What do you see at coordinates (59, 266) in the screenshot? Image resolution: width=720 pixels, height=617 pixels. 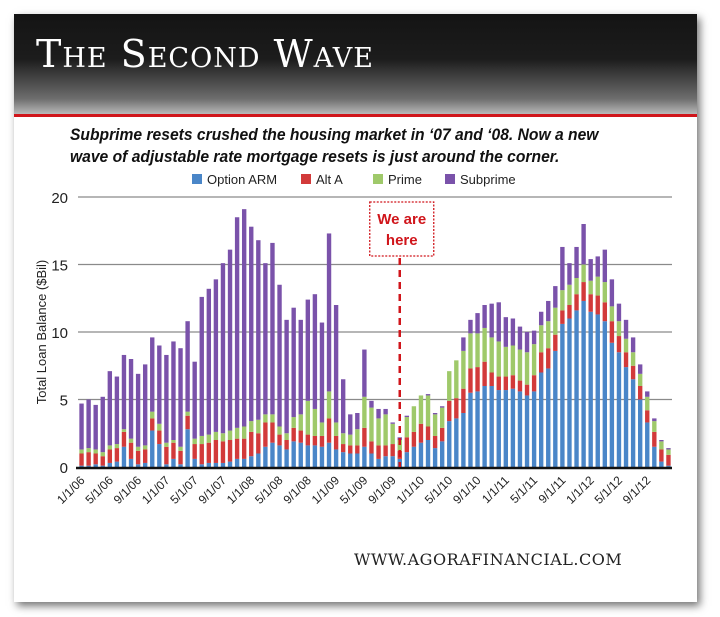 I see `y-tick-label: 15` at bounding box center [59, 266].